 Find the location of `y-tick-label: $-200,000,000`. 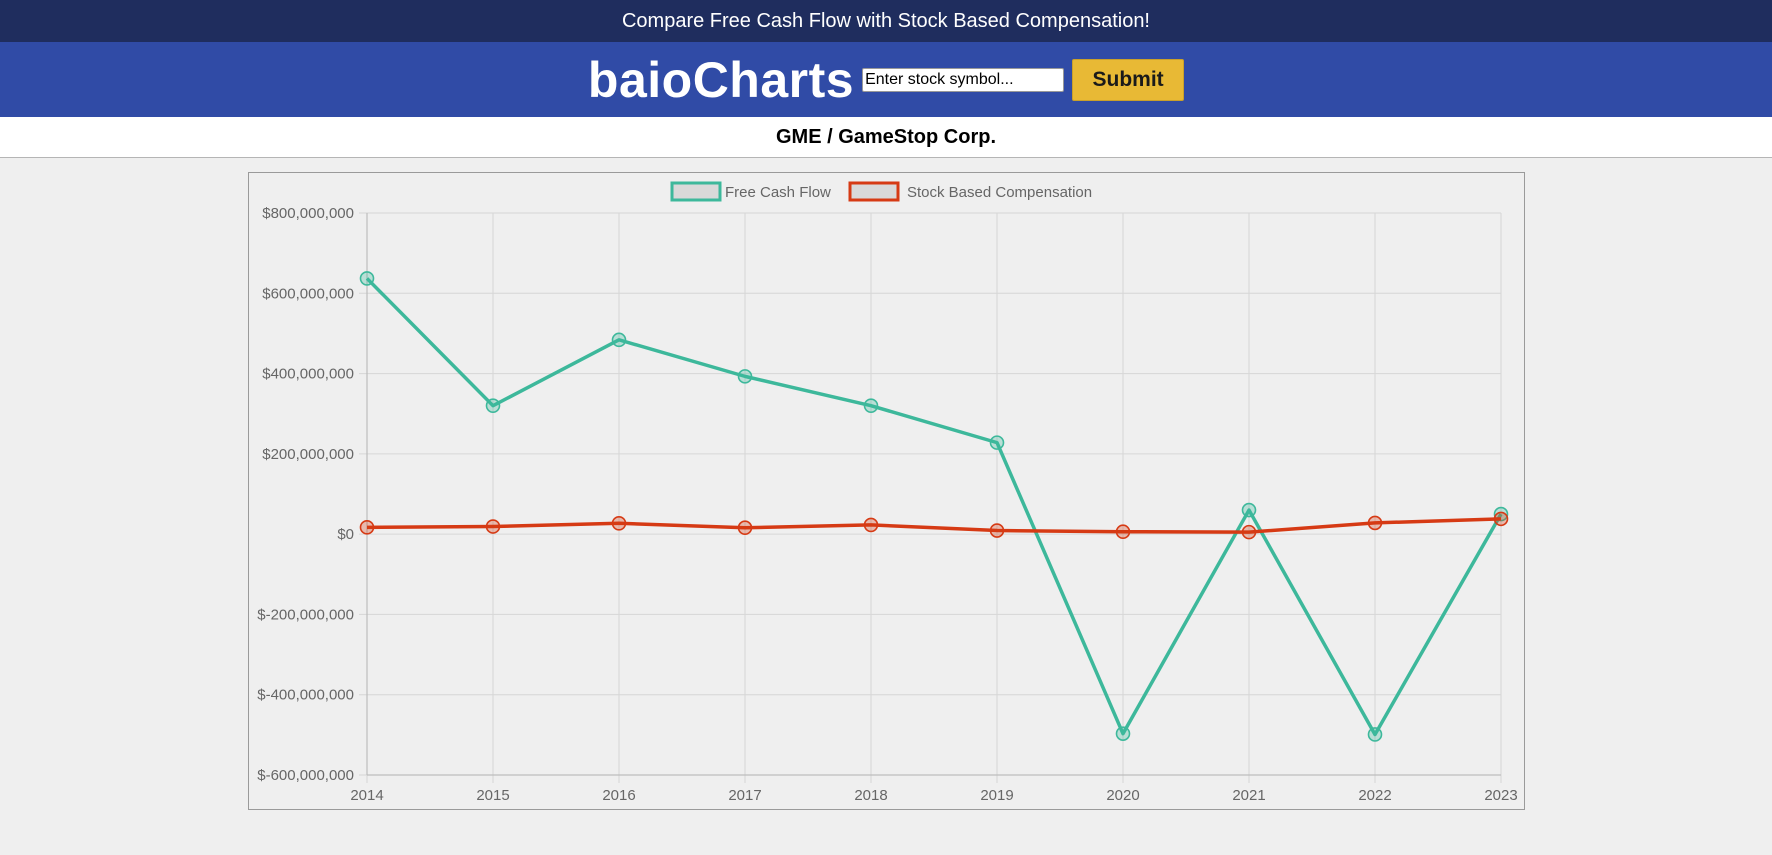

y-tick-label: $-200,000,000 is located at coordinates (305, 614).